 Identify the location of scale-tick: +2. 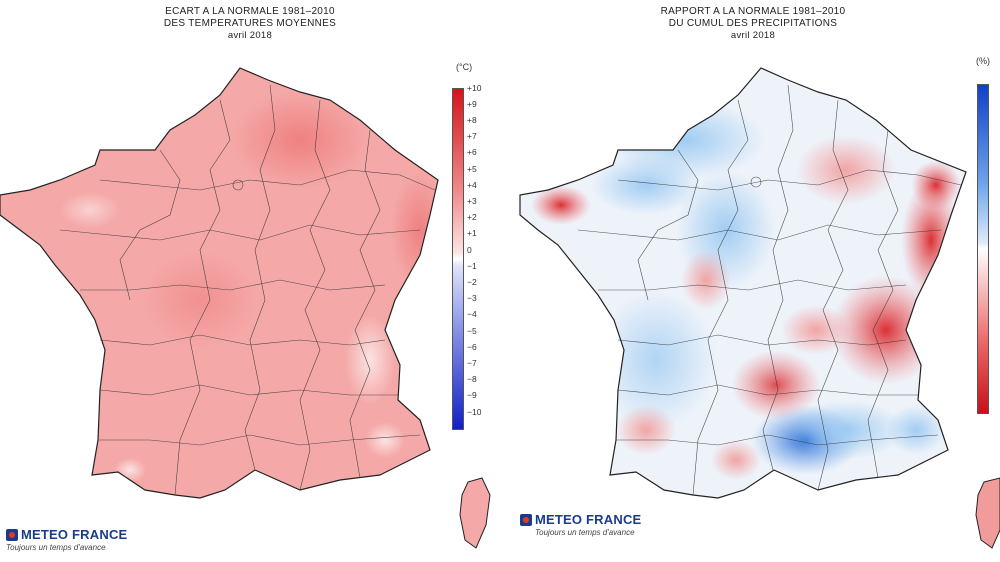
(472, 217).